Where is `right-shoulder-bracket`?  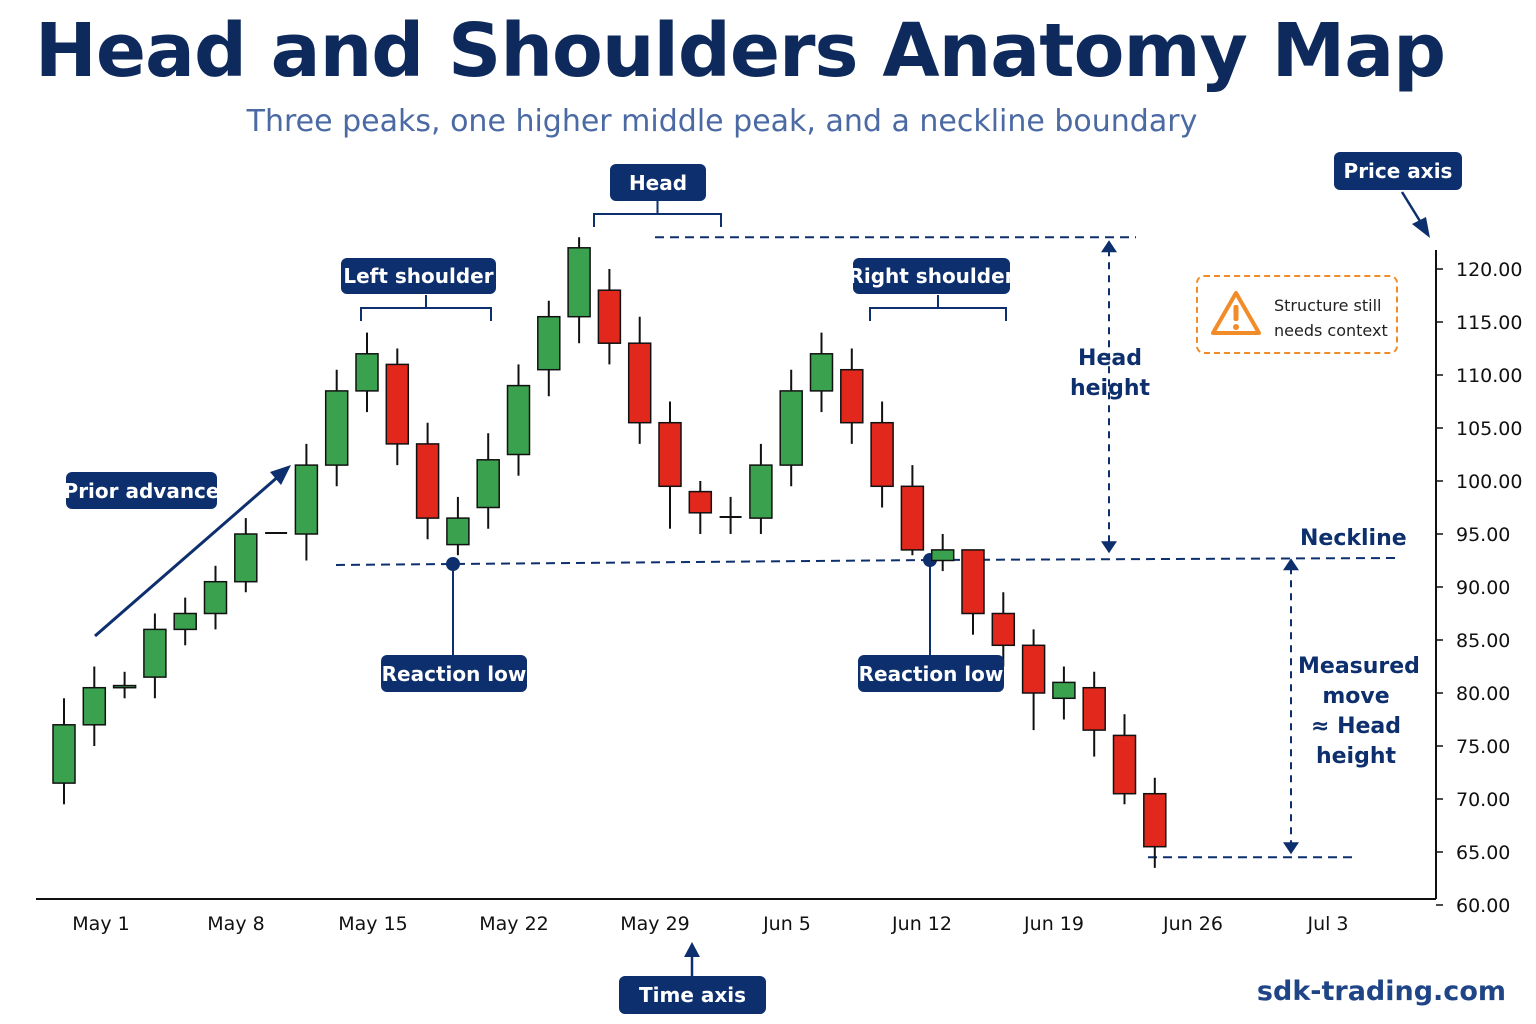 right-shoulder-bracket is located at coordinates (938, 308).